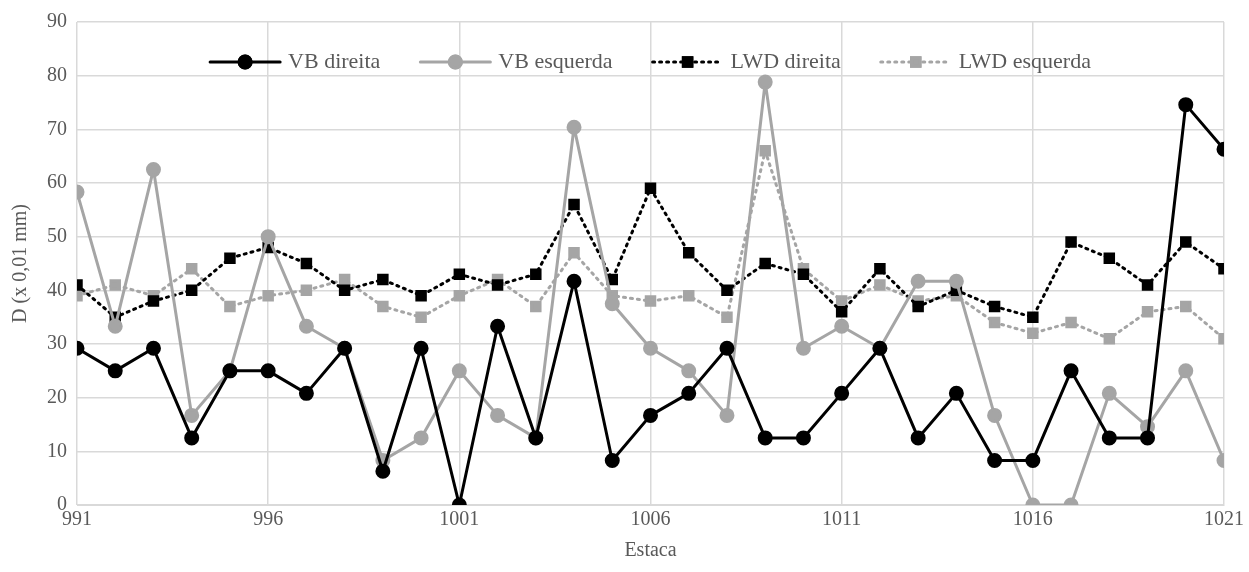  Describe the element at coordinates (1224, 518) in the screenshot. I see `x-tick-label: 1021` at that location.